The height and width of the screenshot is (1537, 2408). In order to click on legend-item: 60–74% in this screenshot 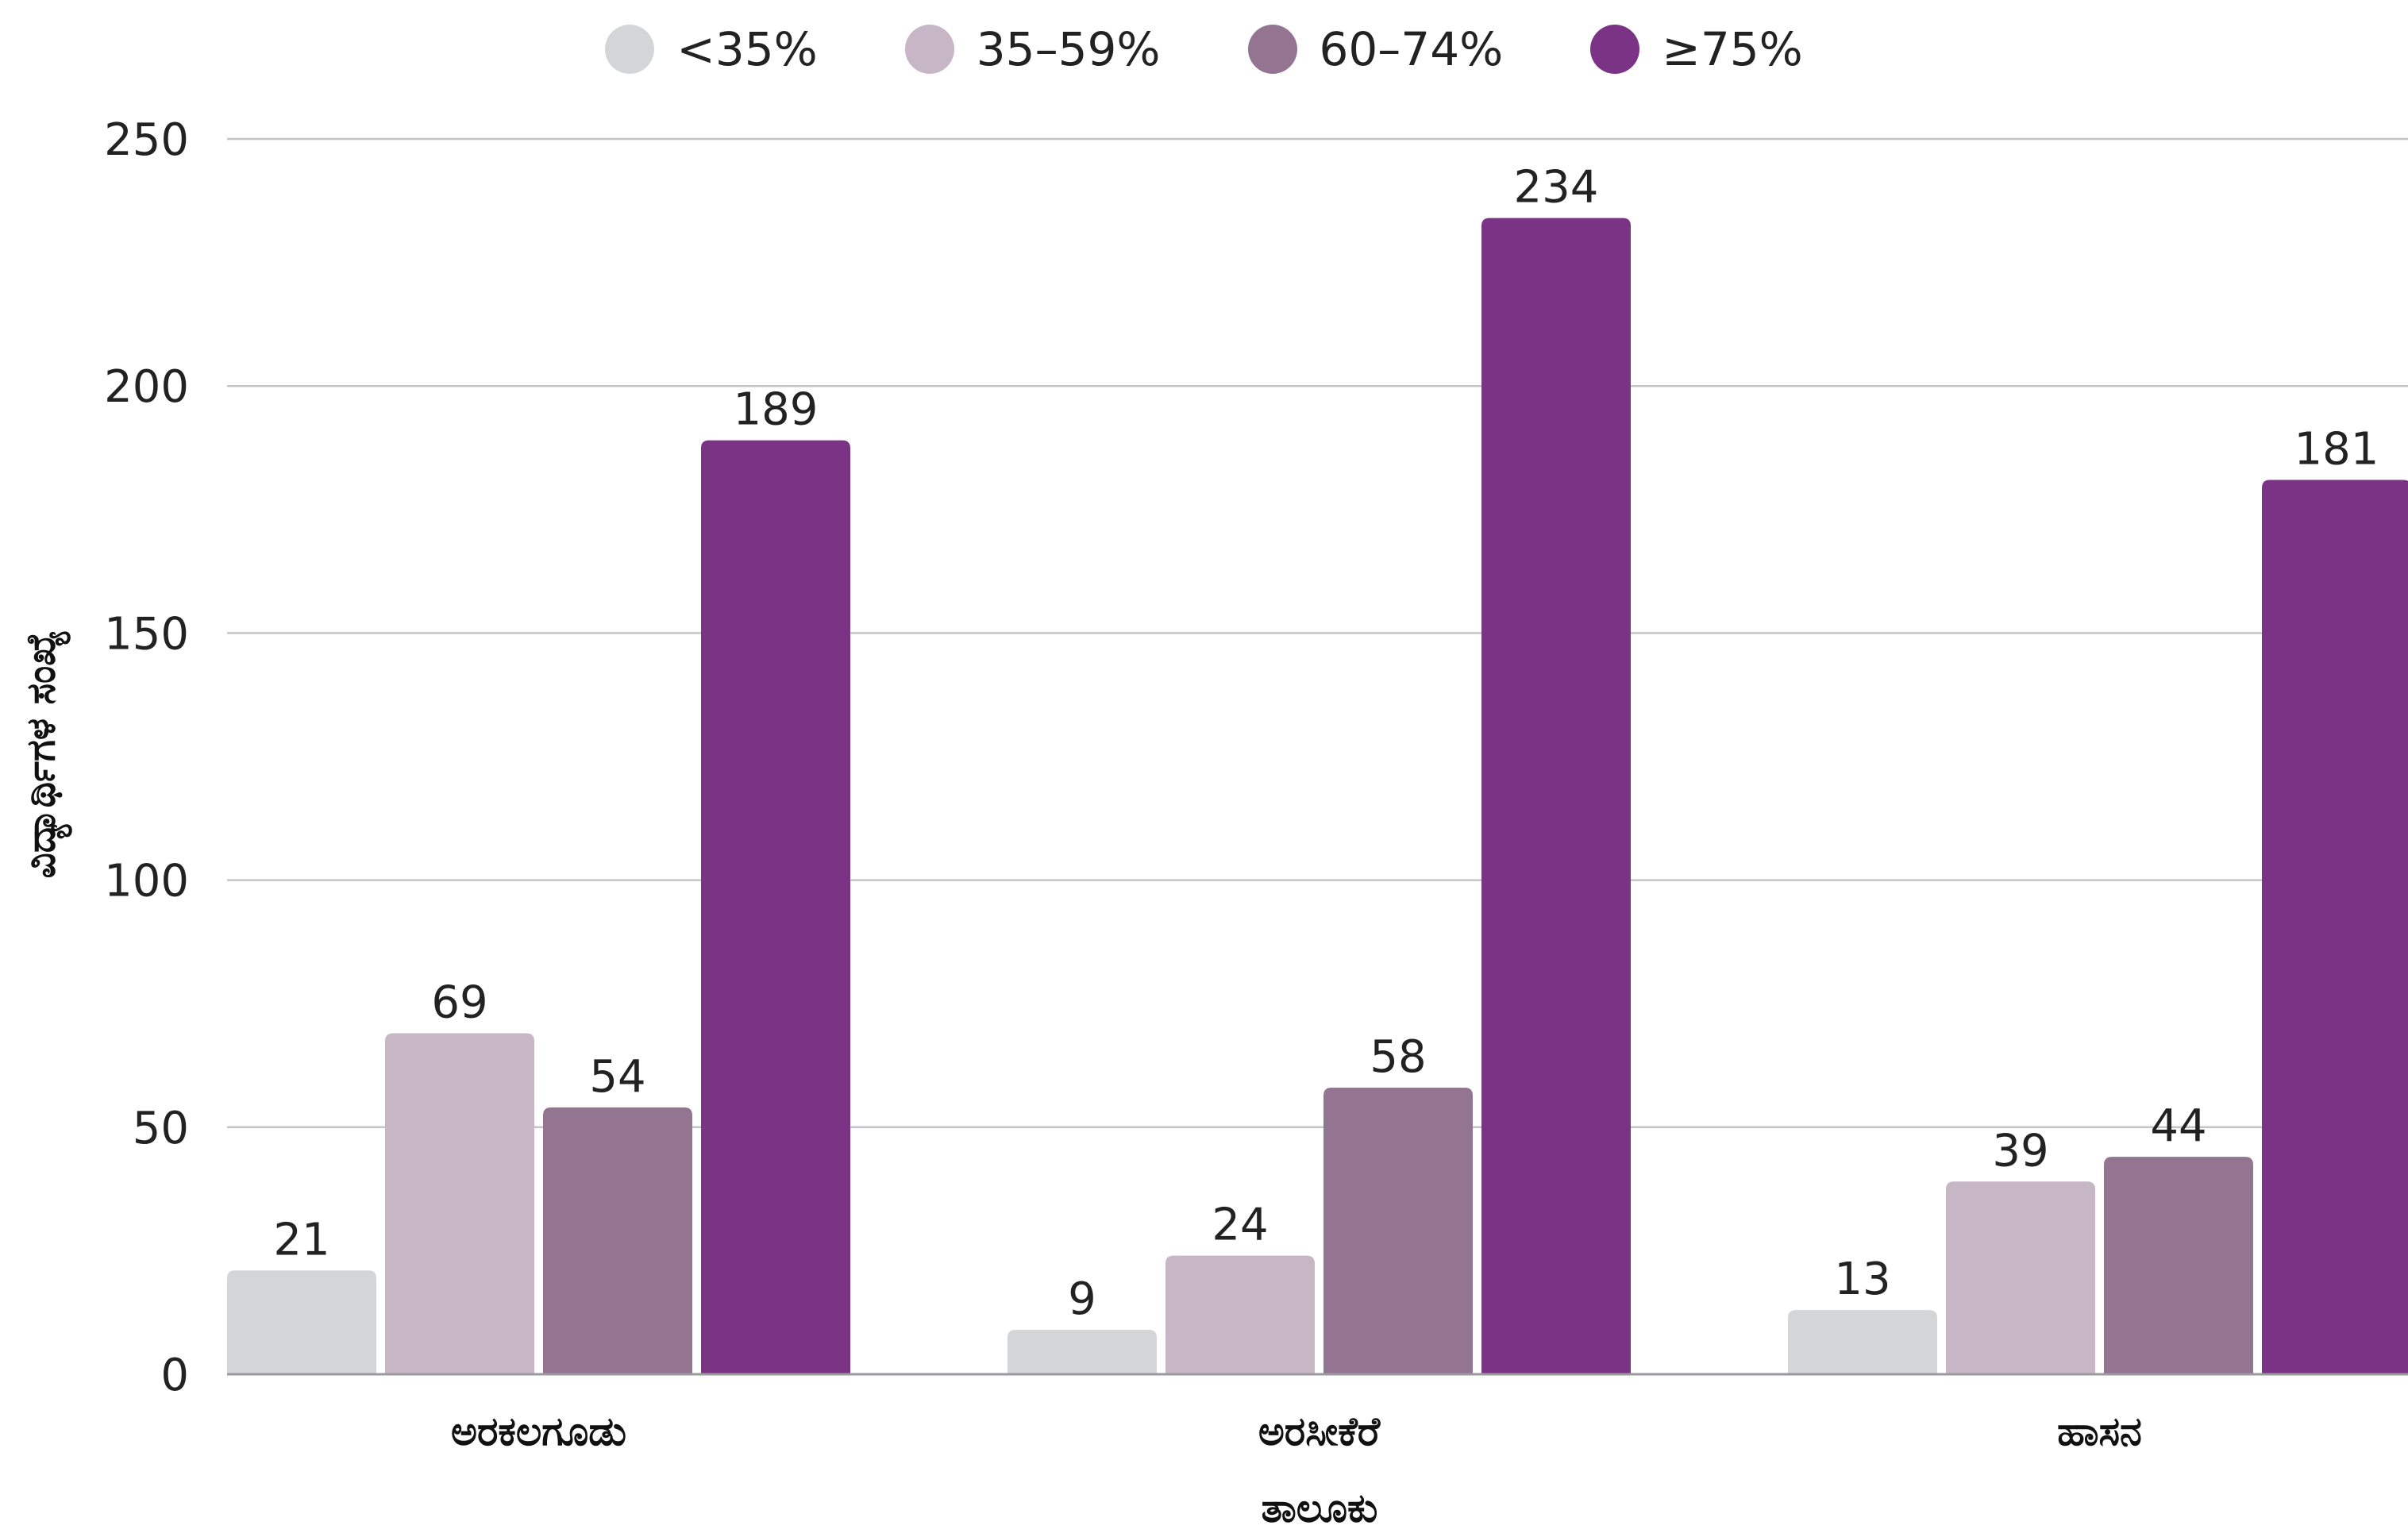, I will do `click(1376, 49)`.